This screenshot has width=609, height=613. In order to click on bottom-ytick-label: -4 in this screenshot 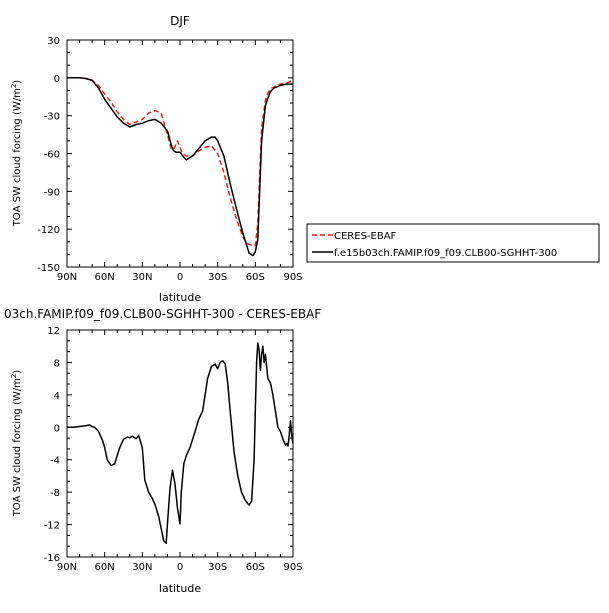, I will do `click(55, 461)`.